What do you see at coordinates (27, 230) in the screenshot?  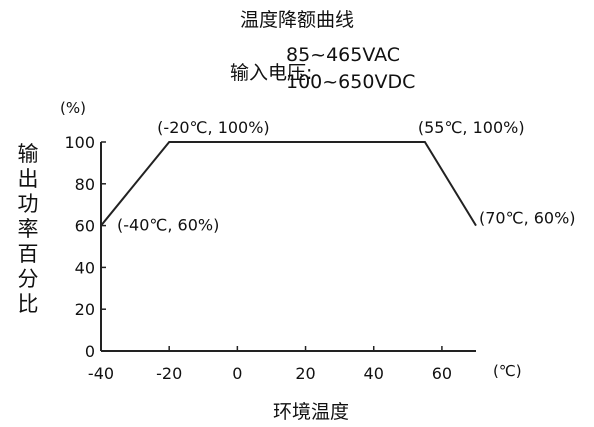 I see `y-axis-label: 输出功率百分比` at bounding box center [27, 230].